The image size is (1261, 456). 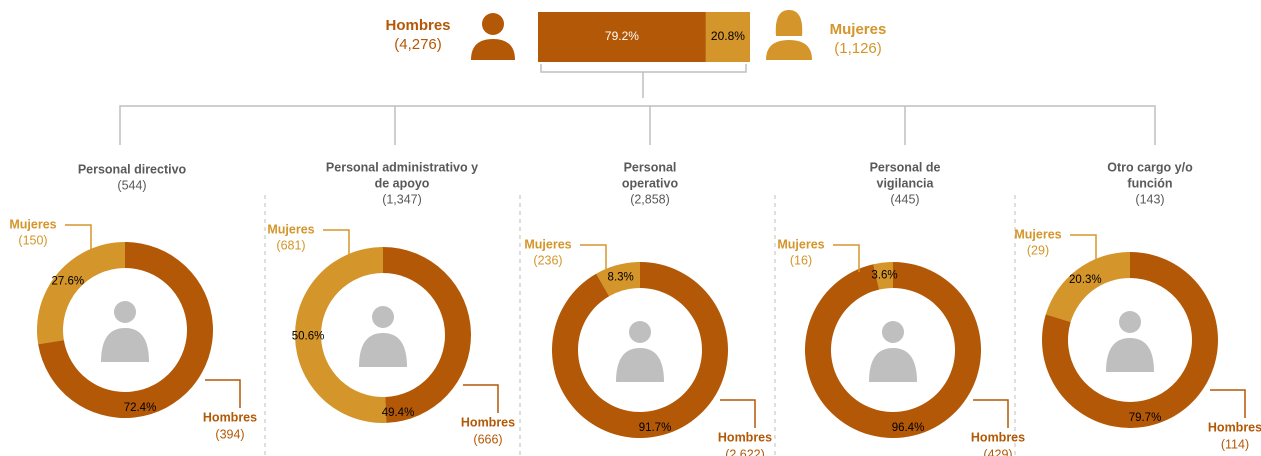 I want to click on pct-label: 49.4%, so click(x=398, y=413).